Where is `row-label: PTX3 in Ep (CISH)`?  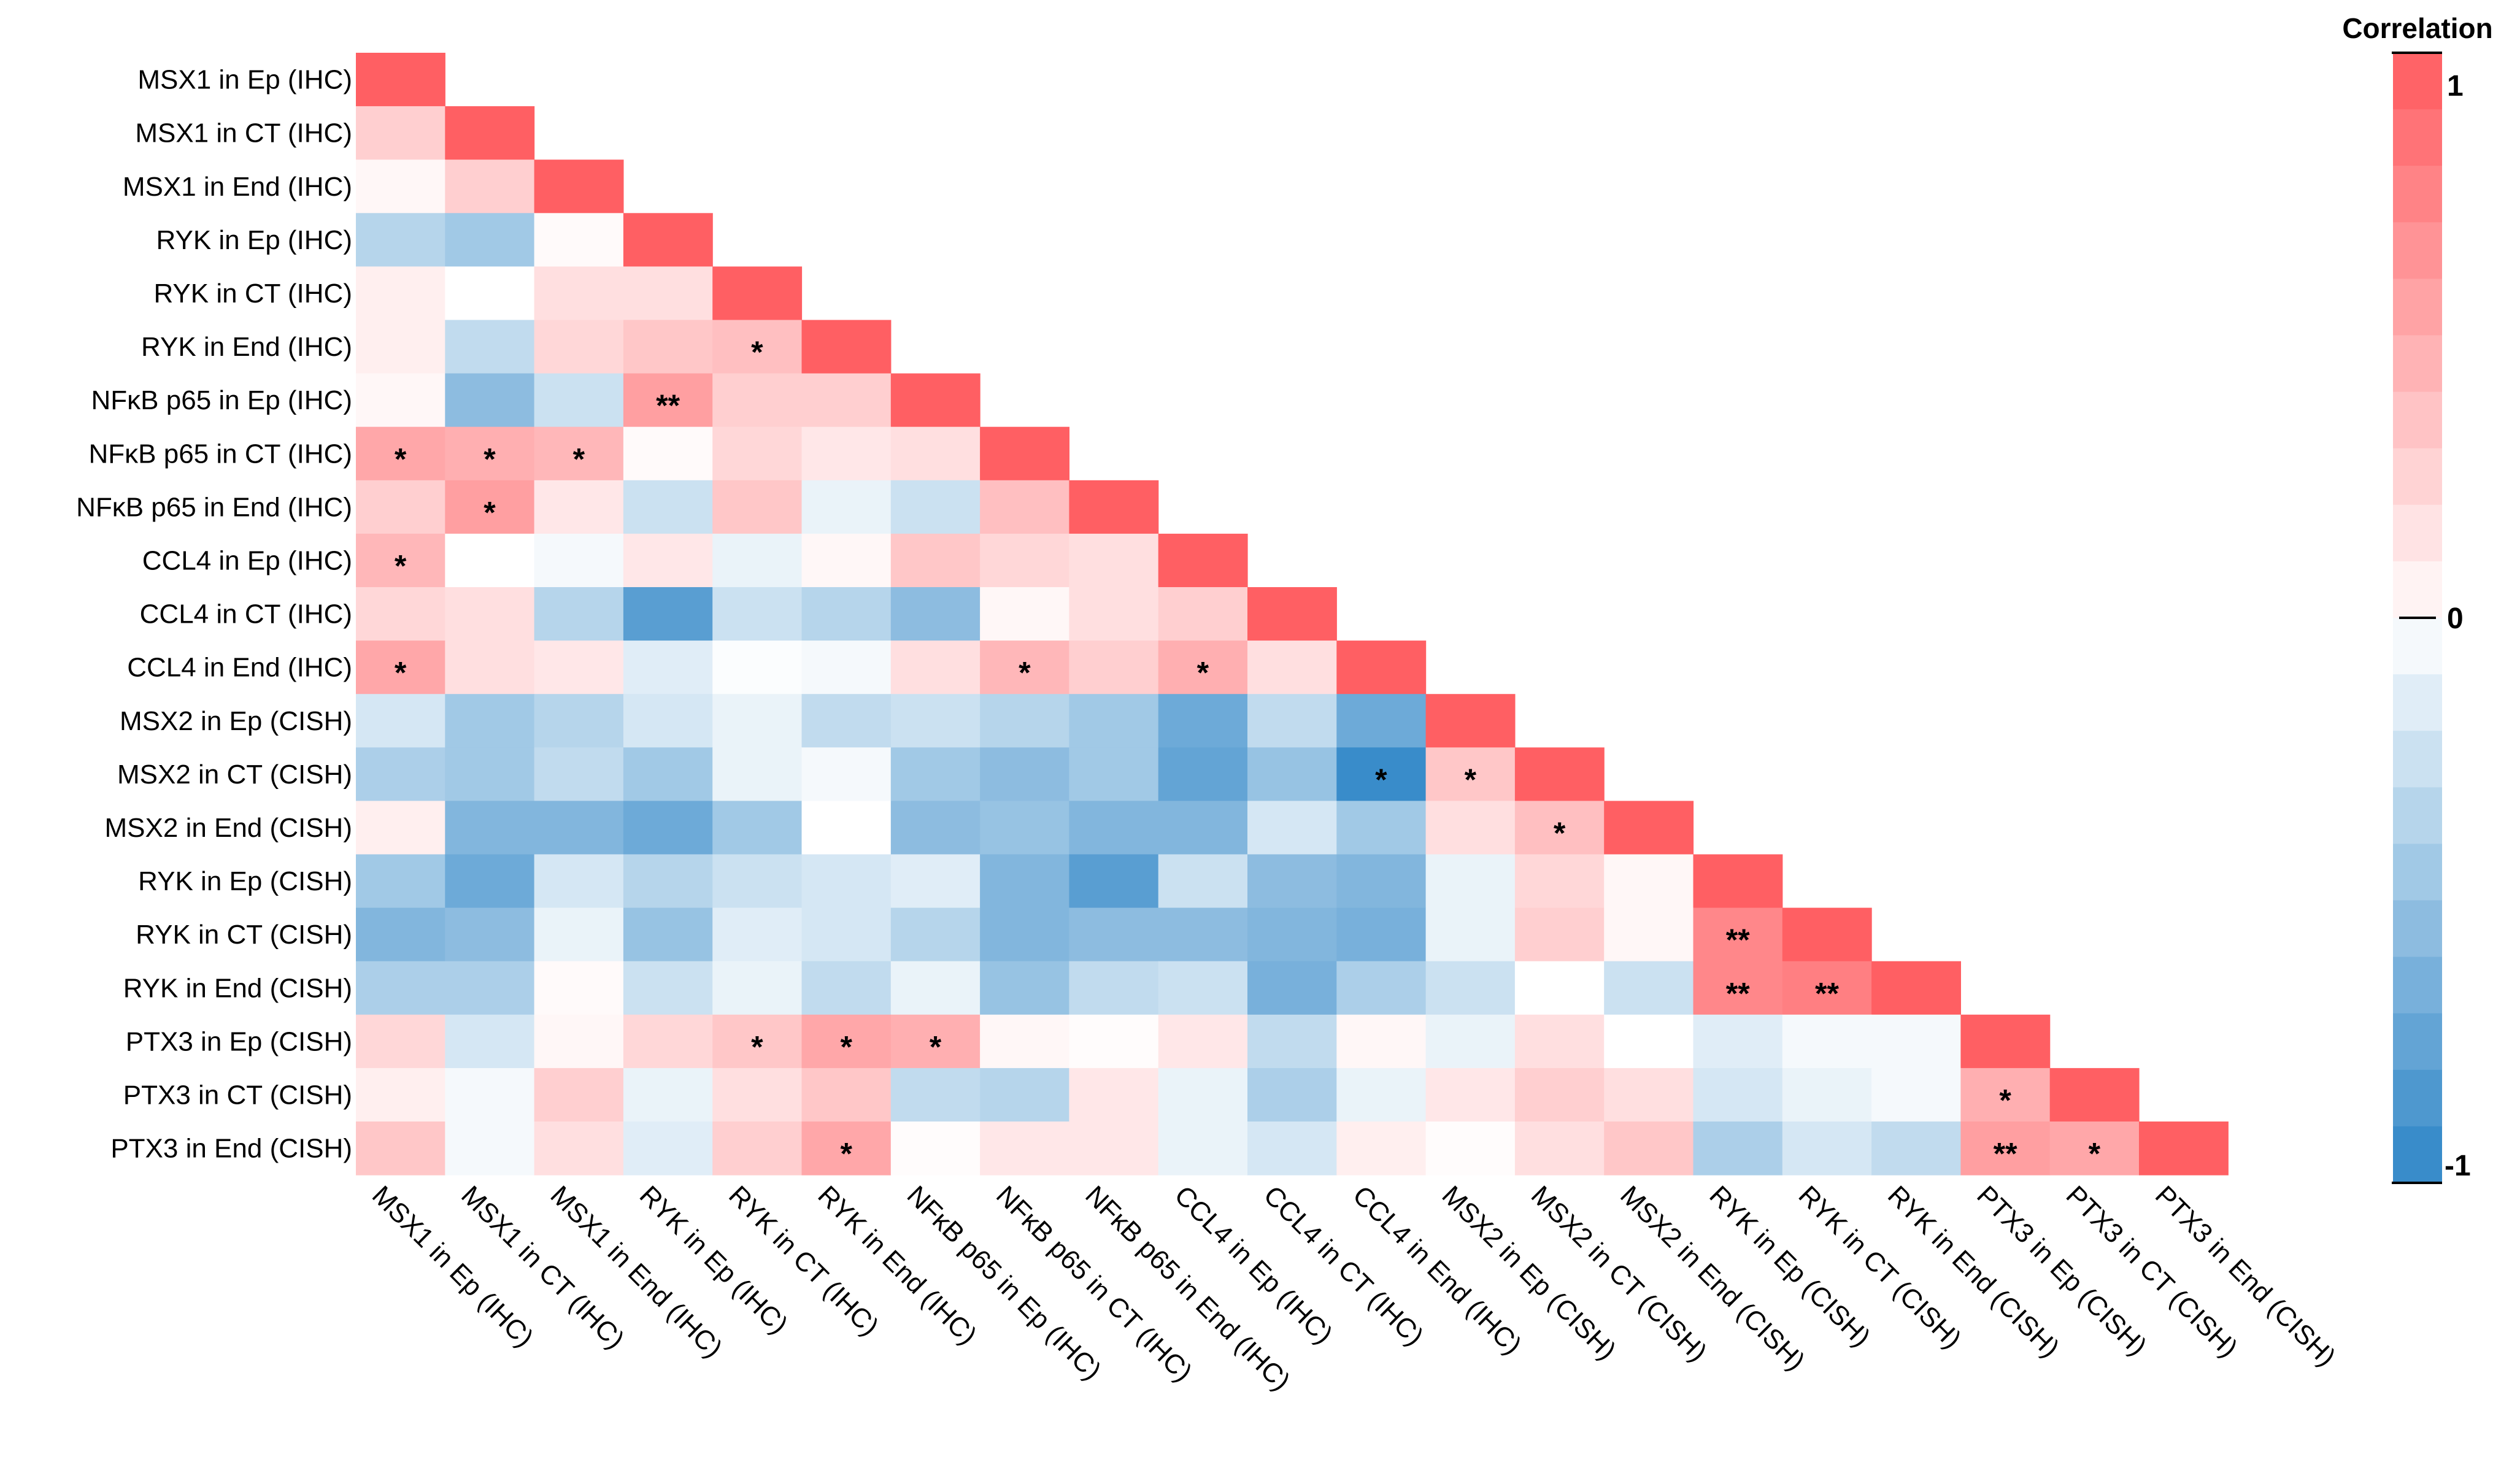
row-label: PTX3 in Ep (CISH) is located at coordinates (239, 1041).